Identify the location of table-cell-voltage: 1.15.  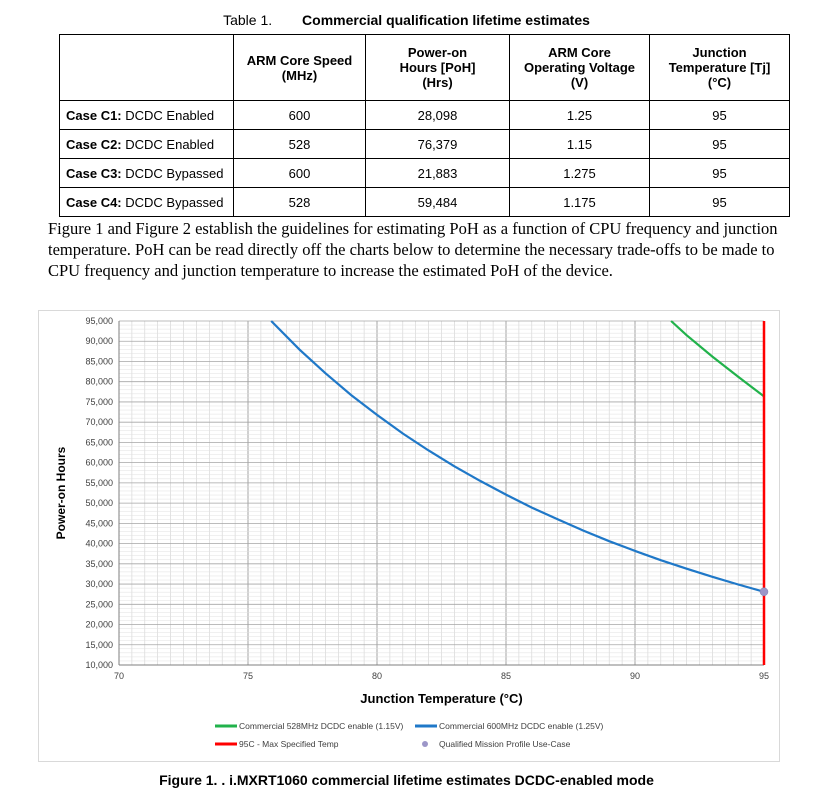
(580, 144).